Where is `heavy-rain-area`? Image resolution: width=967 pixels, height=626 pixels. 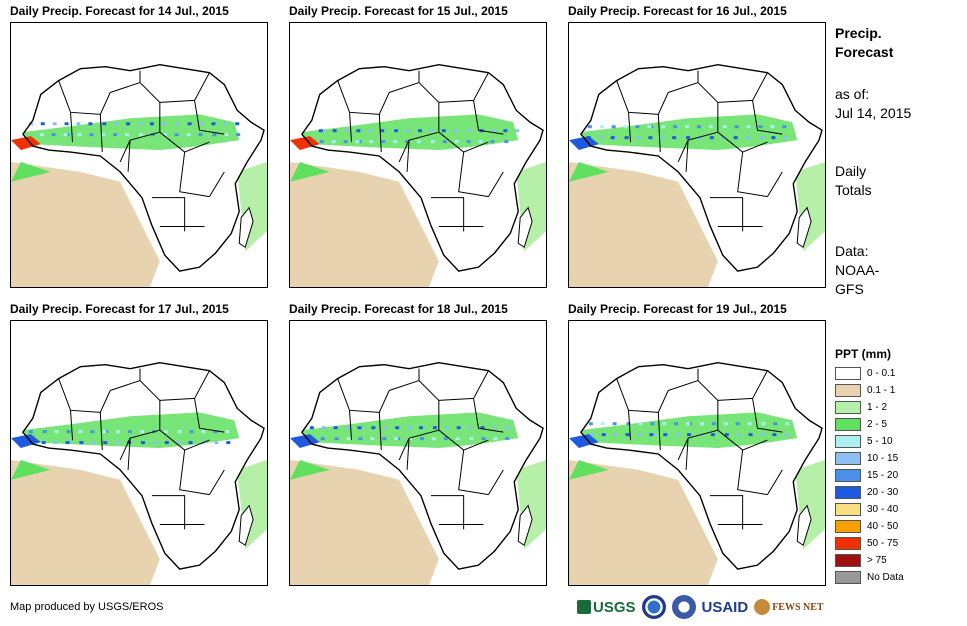 heavy-rain-area is located at coordinates (305, 143).